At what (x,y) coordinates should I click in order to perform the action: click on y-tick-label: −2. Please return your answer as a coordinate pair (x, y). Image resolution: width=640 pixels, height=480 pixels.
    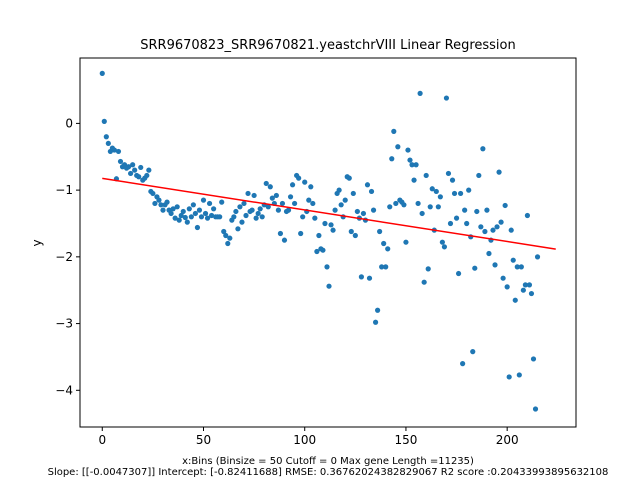
    Looking at the image, I should click on (64, 257).